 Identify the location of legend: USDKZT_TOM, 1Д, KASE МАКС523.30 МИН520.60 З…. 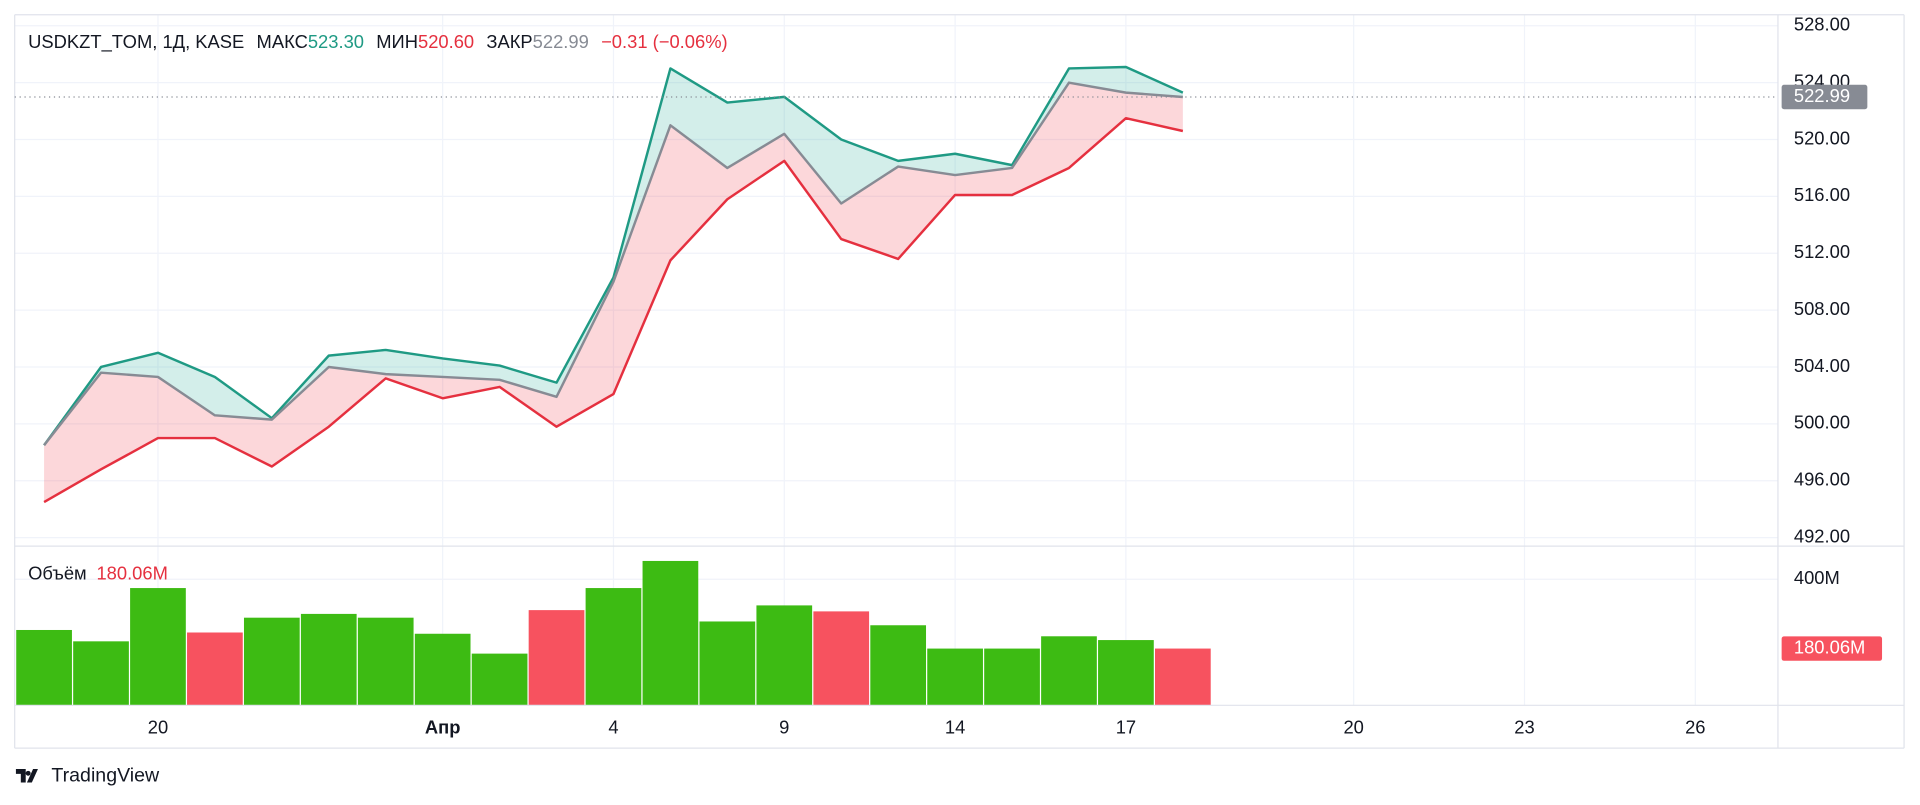
(377, 42).